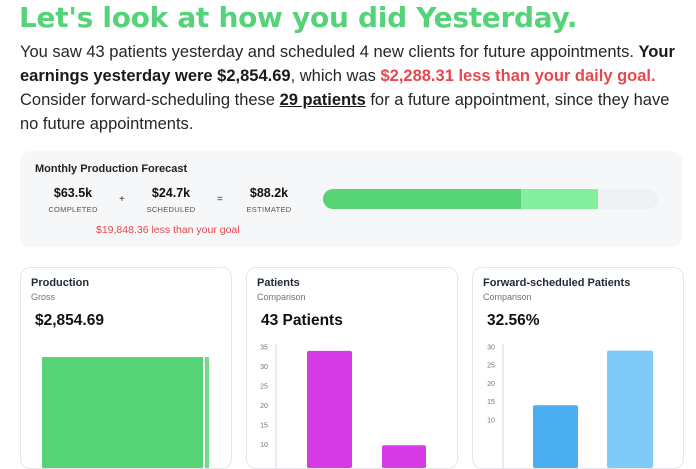 This screenshot has width=696, height=469. What do you see at coordinates (171, 209) in the screenshot?
I see `scheduled-label: SCHEDULED` at bounding box center [171, 209].